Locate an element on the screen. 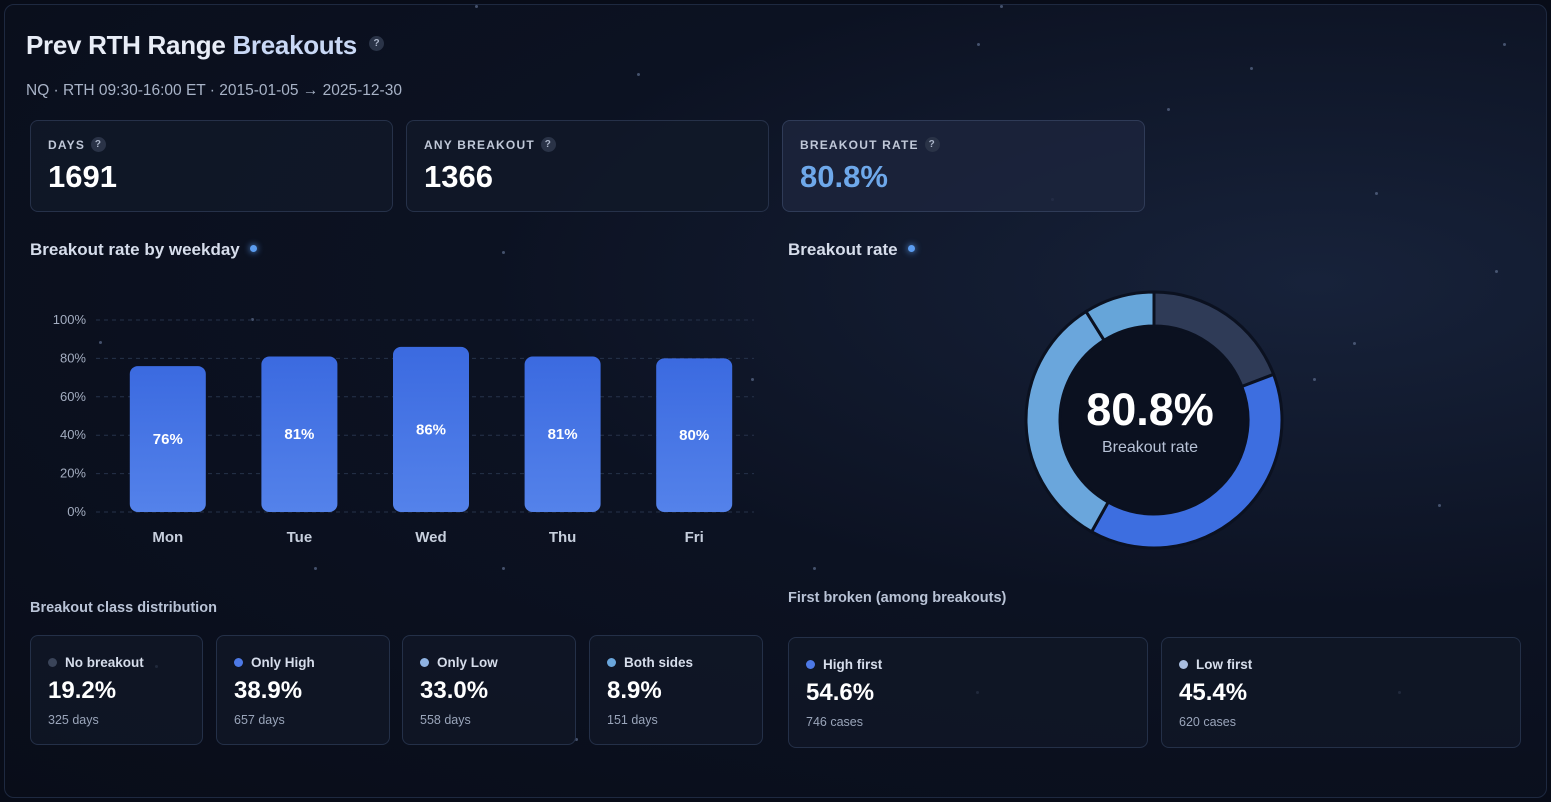 This screenshot has width=1551, height=802. y-tick-label: 60% is located at coordinates (73, 396).